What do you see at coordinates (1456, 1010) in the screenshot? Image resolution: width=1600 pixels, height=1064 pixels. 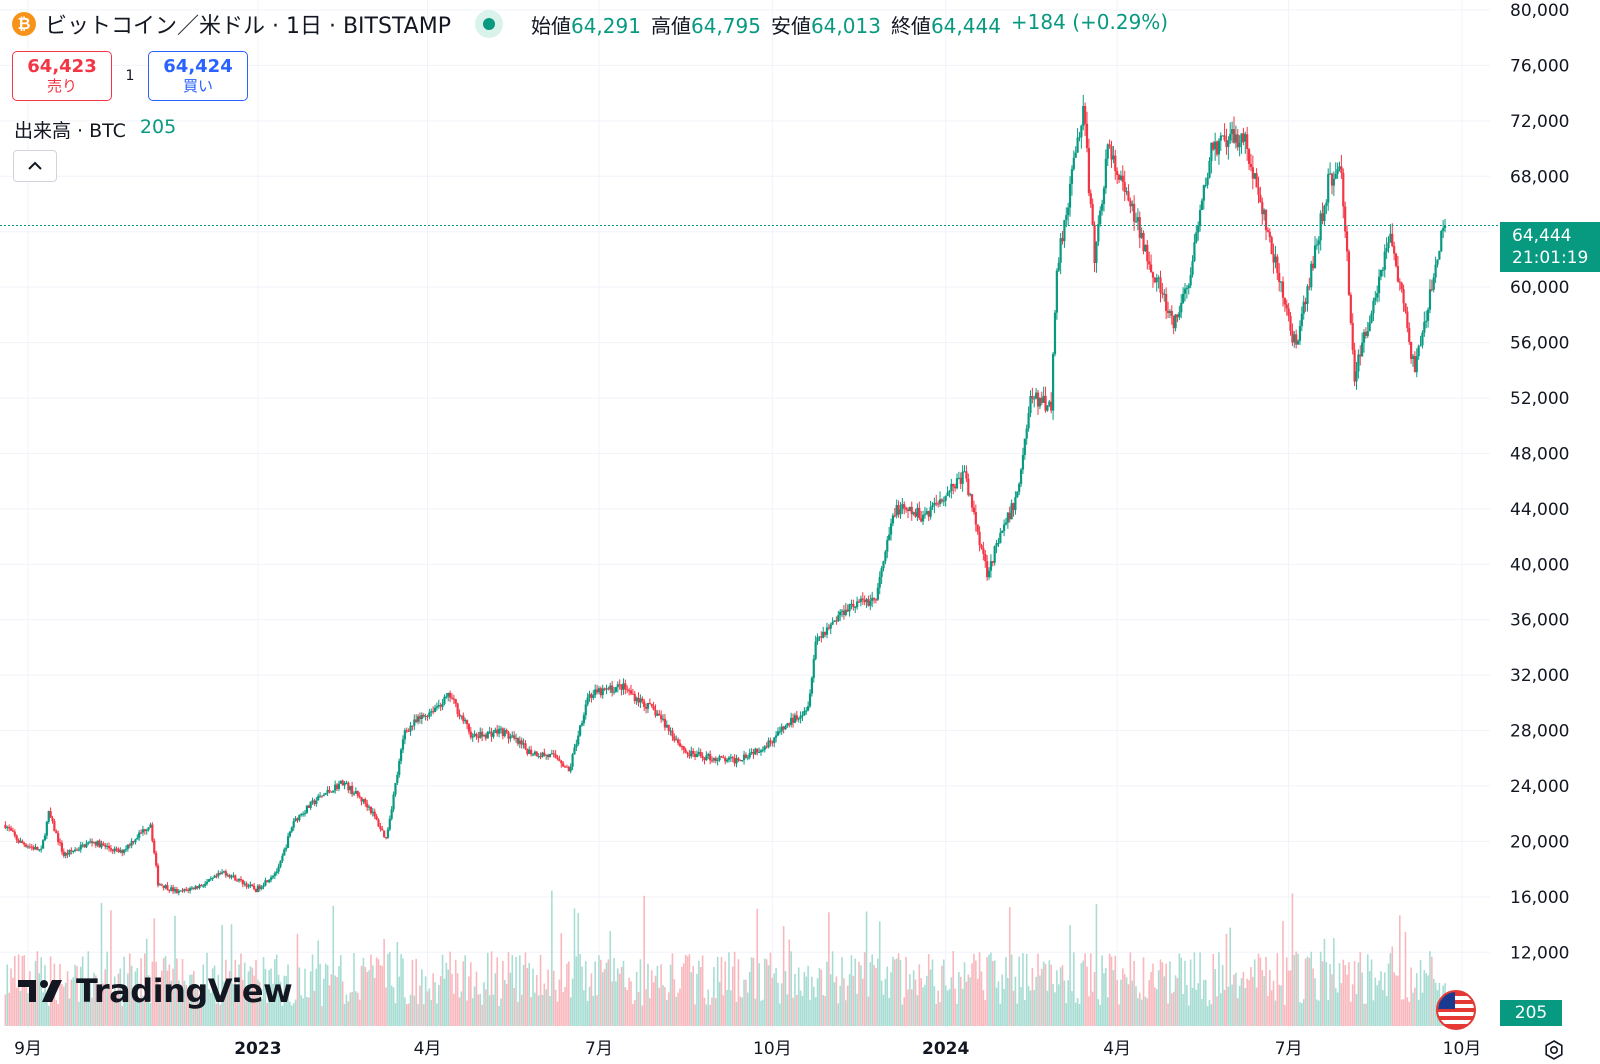 I see `us-flag-icon` at bounding box center [1456, 1010].